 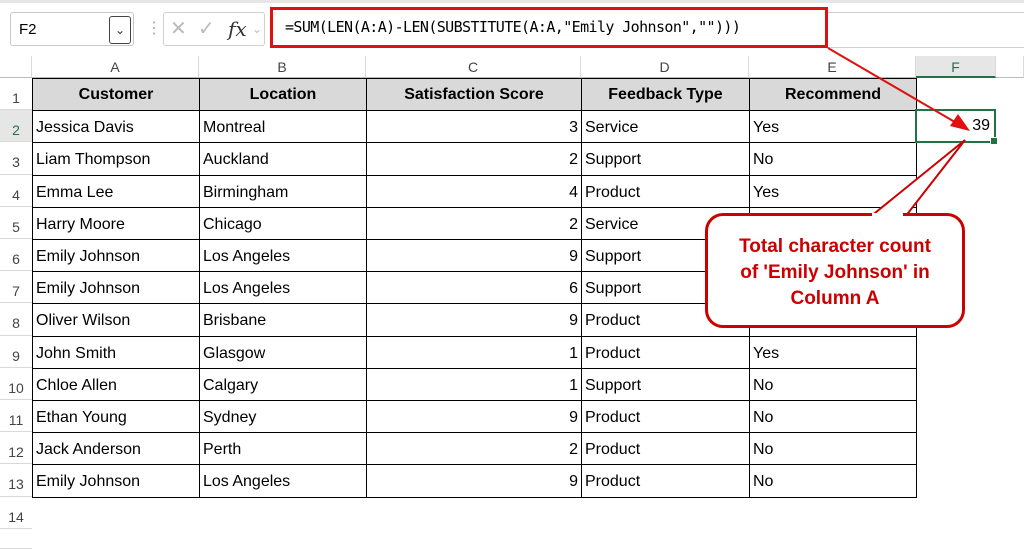 What do you see at coordinates (512, 1) in the screenshot?
I see `ribbon-edge` at bounding box center [512, 1].